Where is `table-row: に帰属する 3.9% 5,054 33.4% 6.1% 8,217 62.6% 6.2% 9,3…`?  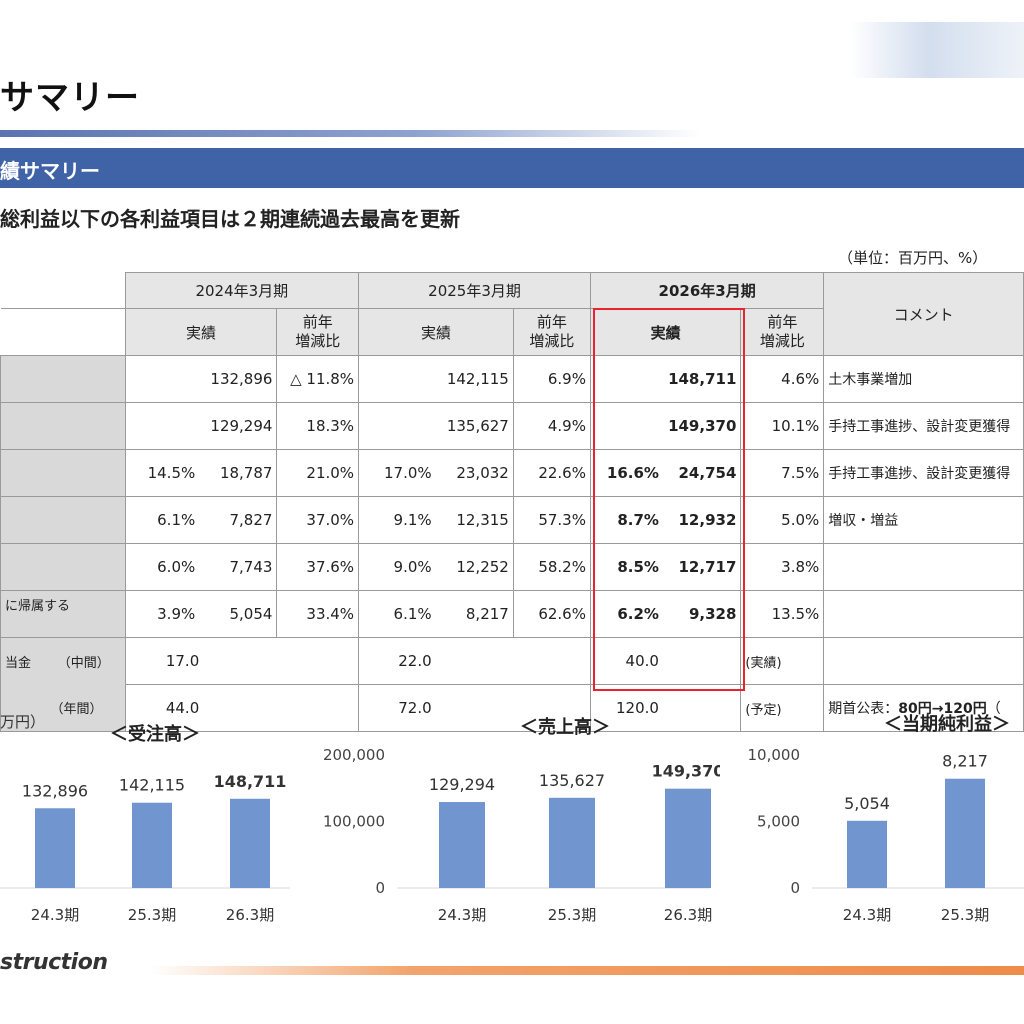 table-row: に帰属する 3.9% 5,054 33.4% 6.1% 8,217 62.6% 6.2% 9,3… is located at coordinates (512, 614).